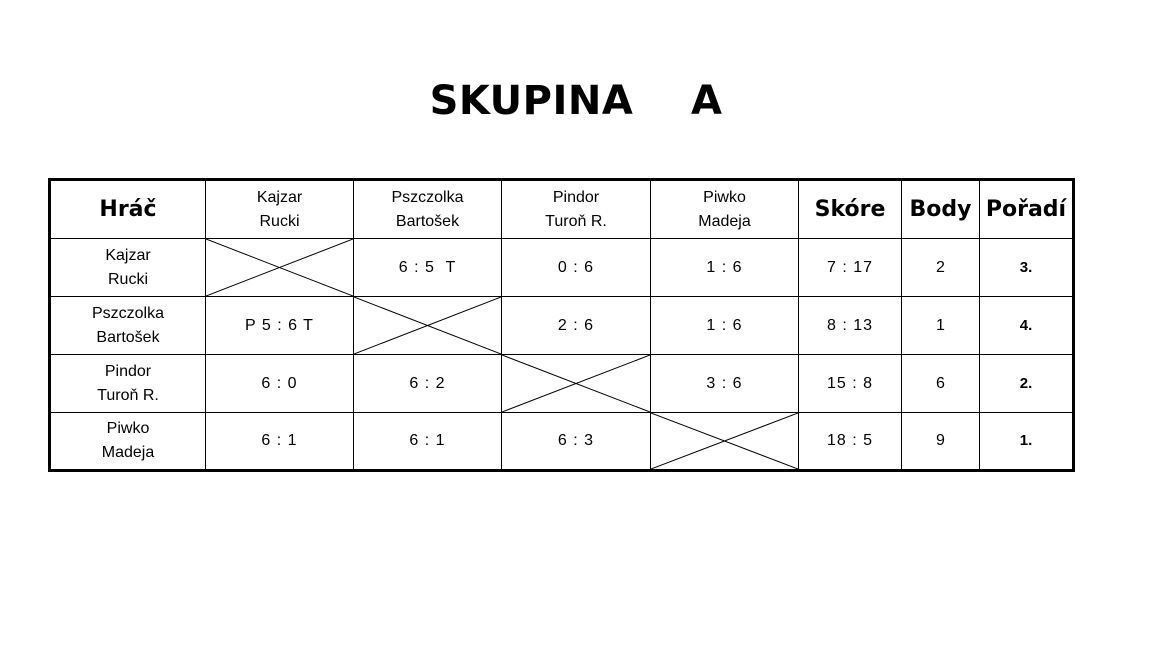 Image resolution: width=1152 pixels, height=648 pixels. I want to click on match-result: 6 : 2, so click(427, 383).